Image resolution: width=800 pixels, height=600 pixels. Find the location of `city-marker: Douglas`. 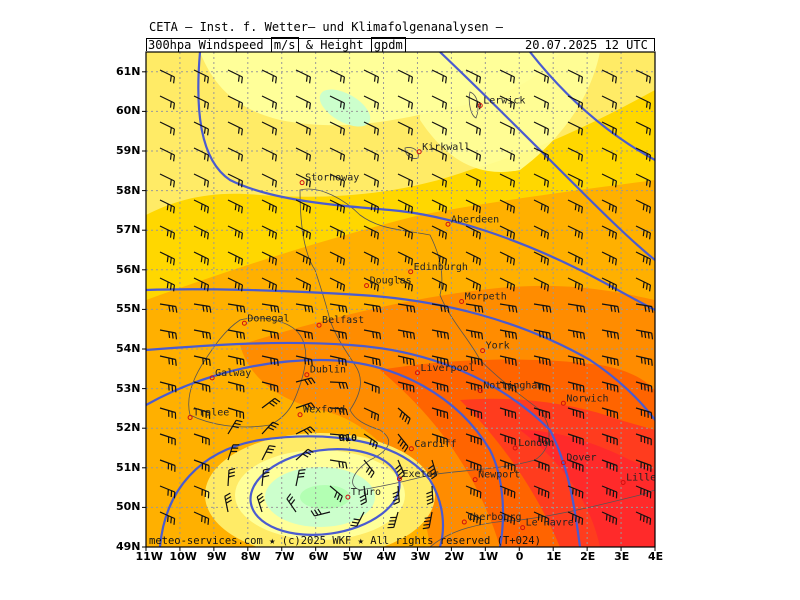

city-marker: Douglas is located at coordinates (388, 282).